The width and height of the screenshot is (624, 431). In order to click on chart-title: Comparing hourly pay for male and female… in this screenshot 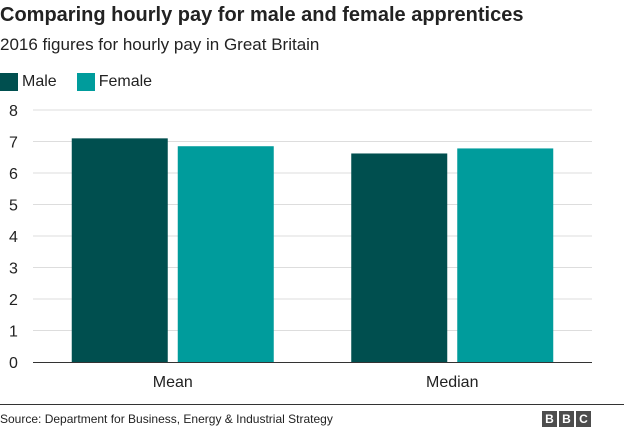, I will do `click(262, 15)`.